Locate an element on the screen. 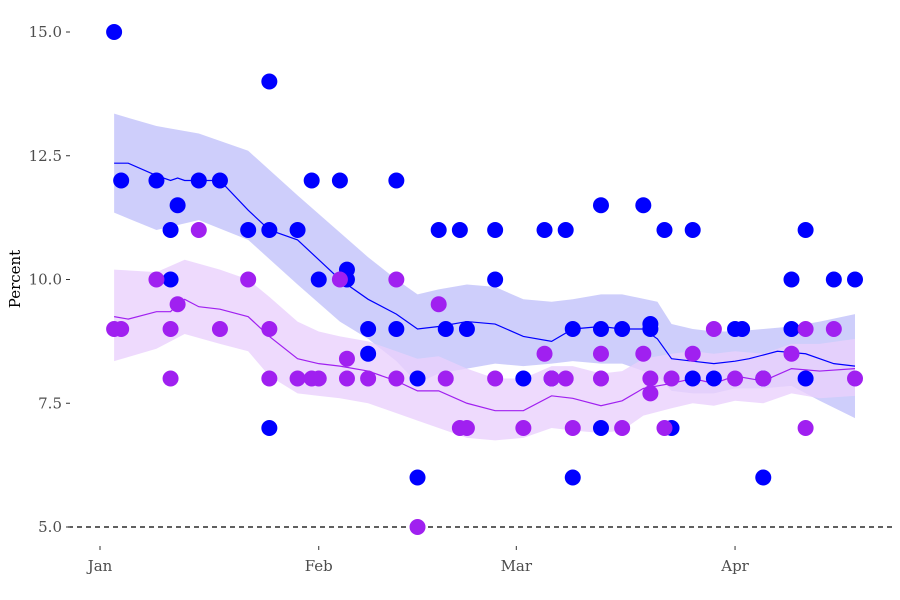 This screenshot has width=900, height=600. y-axis-title: Percent is located at coordinates (15, 279).